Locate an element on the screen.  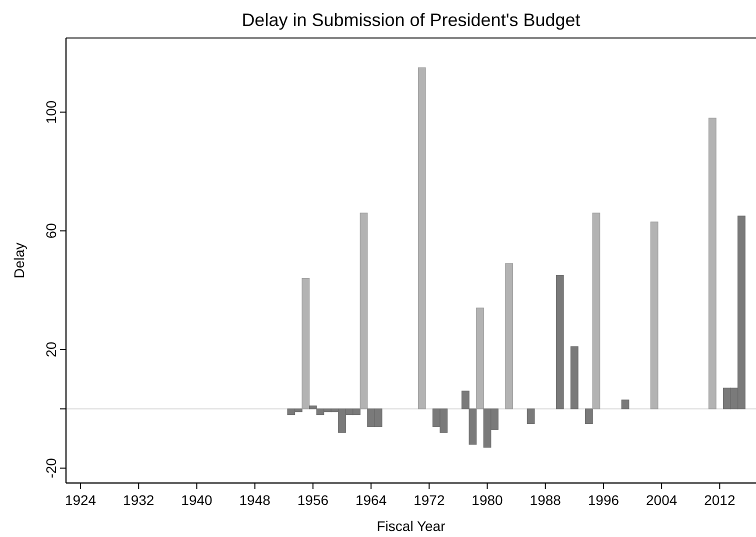
y-tick-label: 20 is located at coordinates (51, 350).